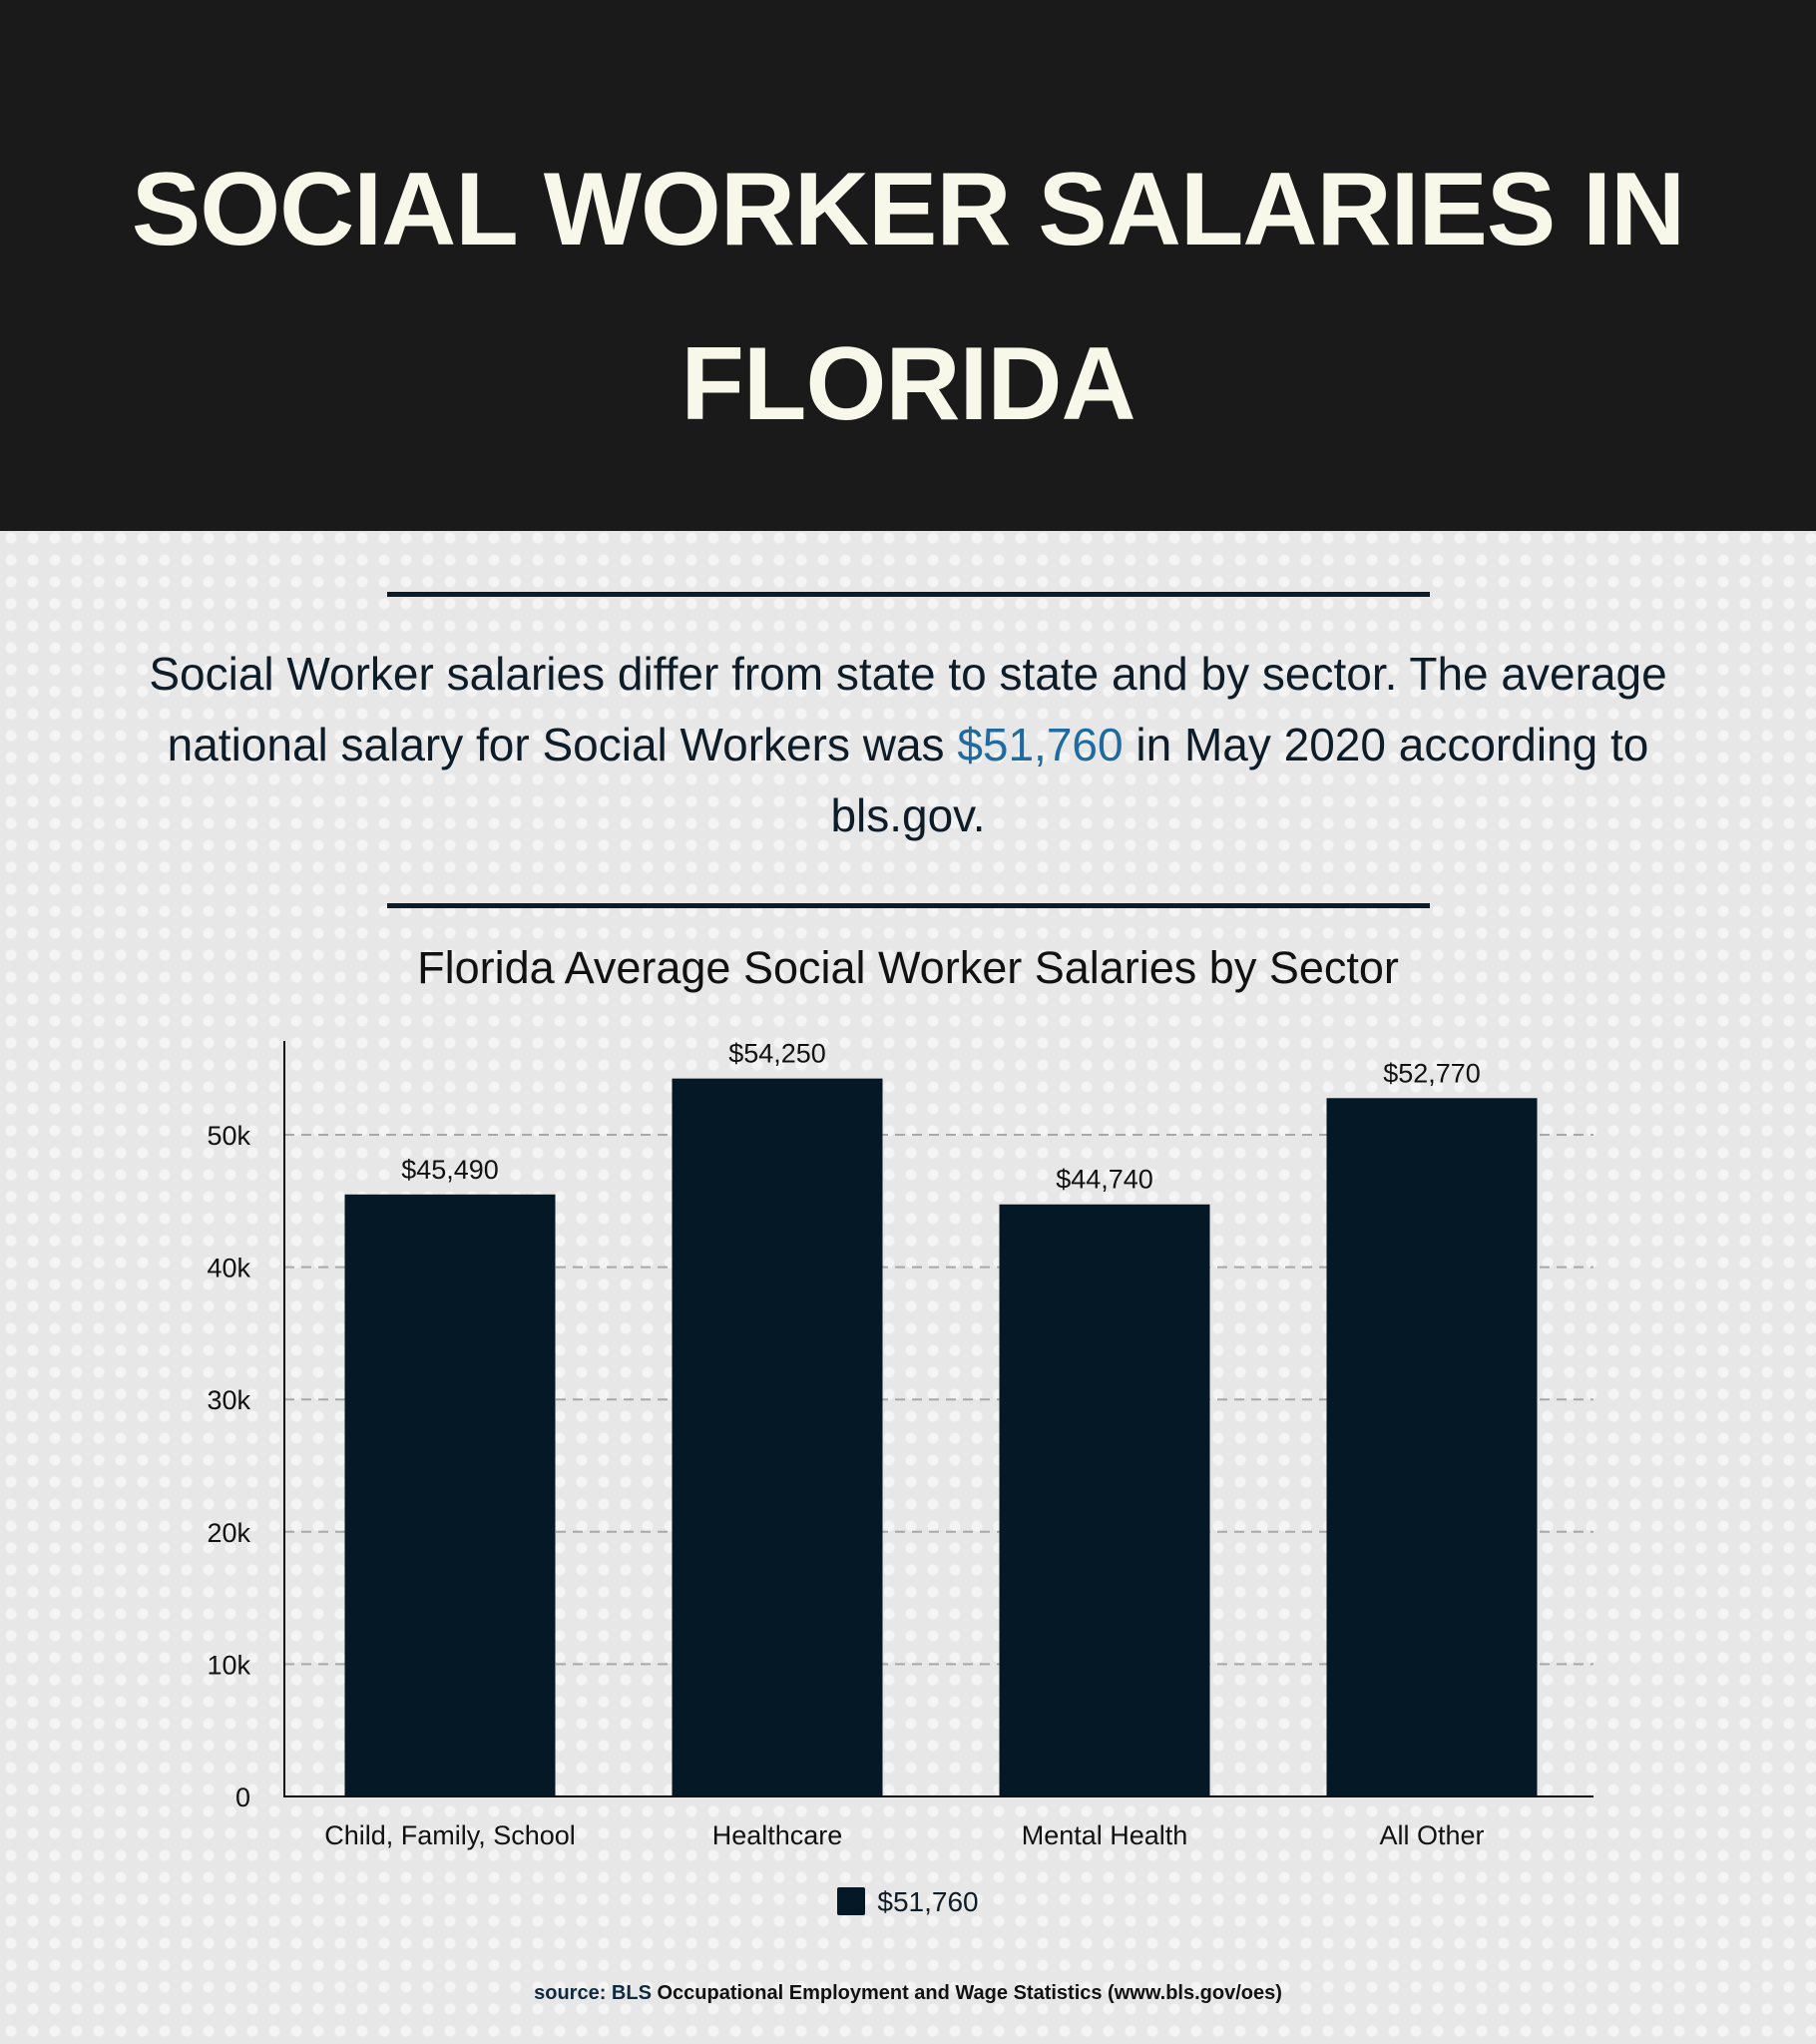 This screenshot has width=1816, height=2044. I want to click on y-tick-label: 50k, so click(228, 1136).